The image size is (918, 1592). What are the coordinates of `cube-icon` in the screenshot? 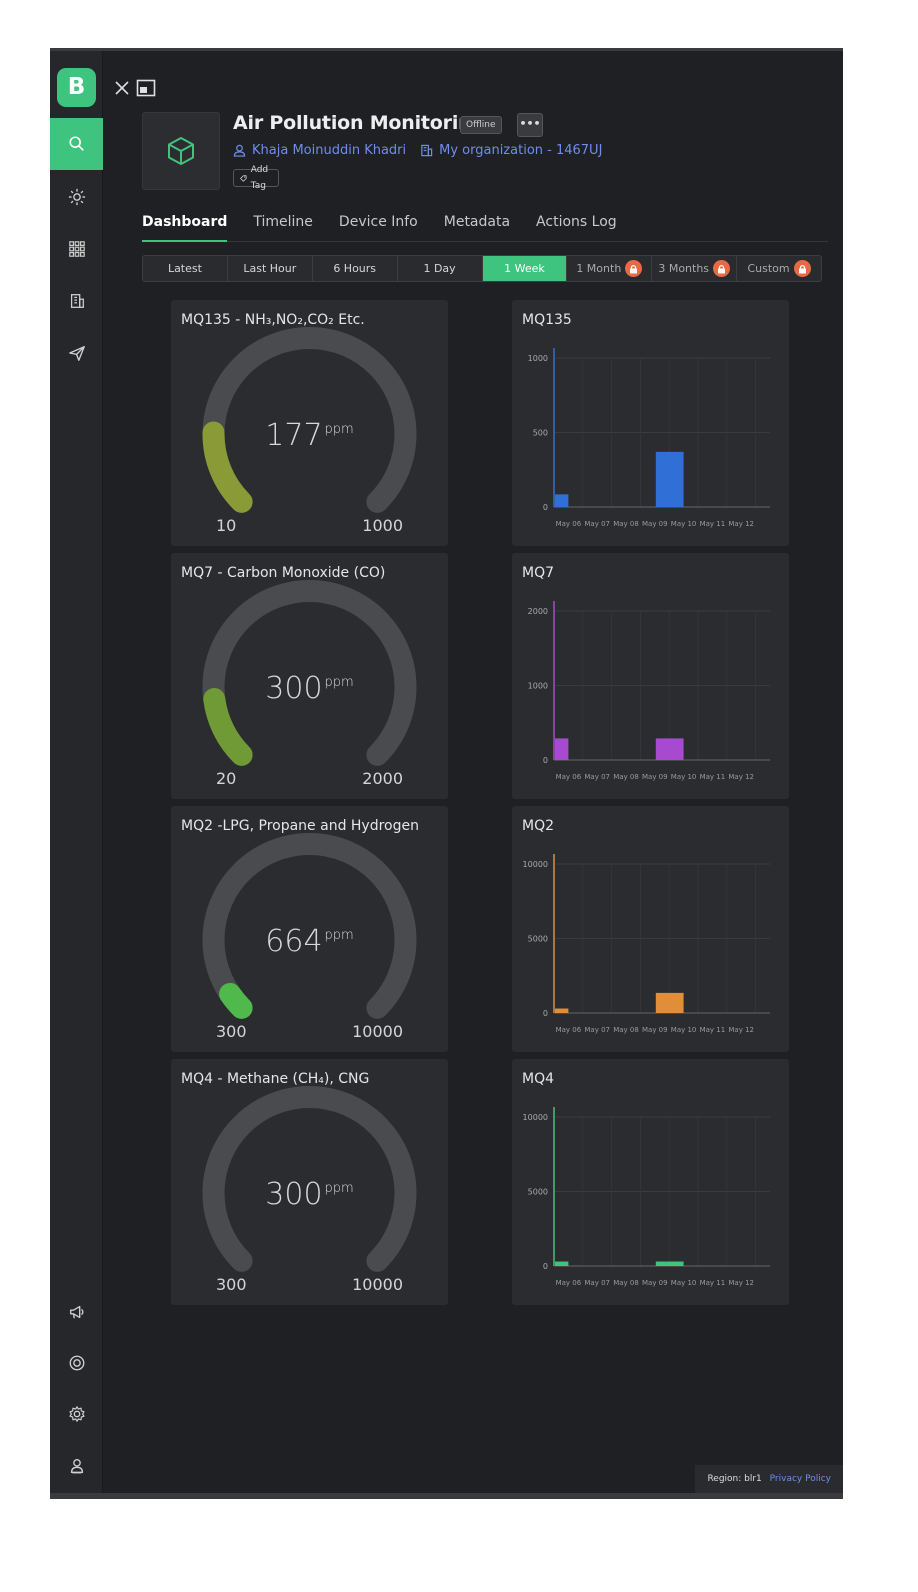 It's located at (181, 151).